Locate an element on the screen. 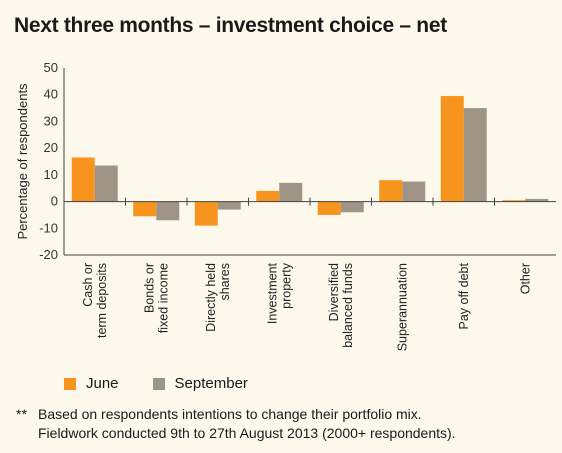 The image size is (562, 453). category-label-line: Superannuation is located at coordinates (402, 307).